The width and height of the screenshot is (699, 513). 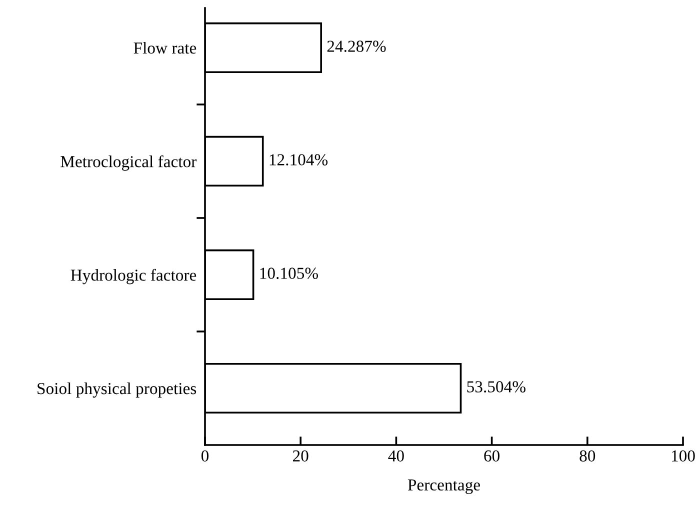 What do you see at coordinates (492, 456) in the screenshot?
I see `x-tick-label: 60` at bounding box center [492, 456].